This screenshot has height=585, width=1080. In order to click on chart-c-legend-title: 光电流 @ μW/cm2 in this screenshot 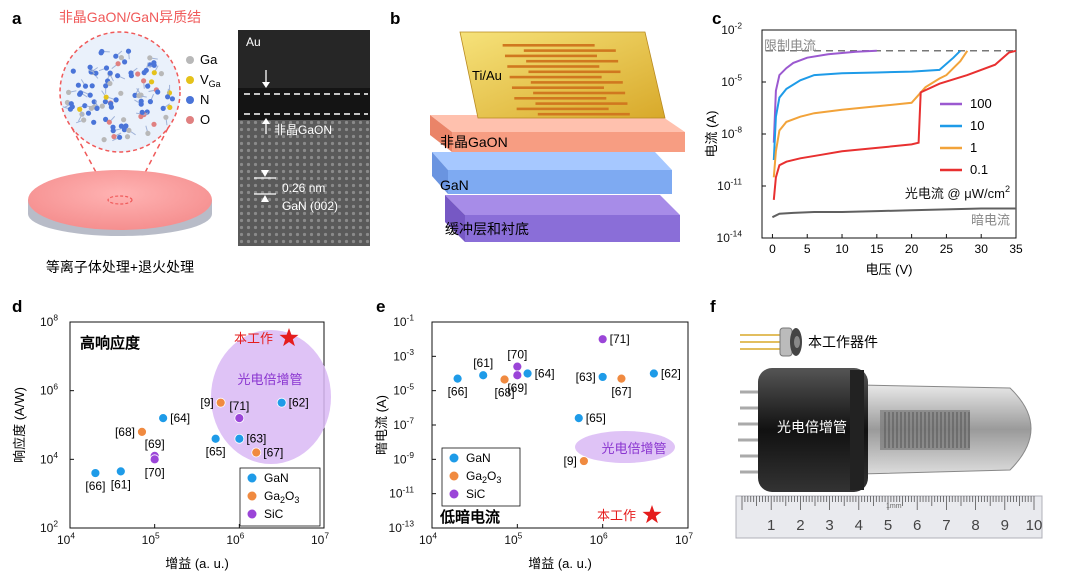, I will do `click(957, 192)`.